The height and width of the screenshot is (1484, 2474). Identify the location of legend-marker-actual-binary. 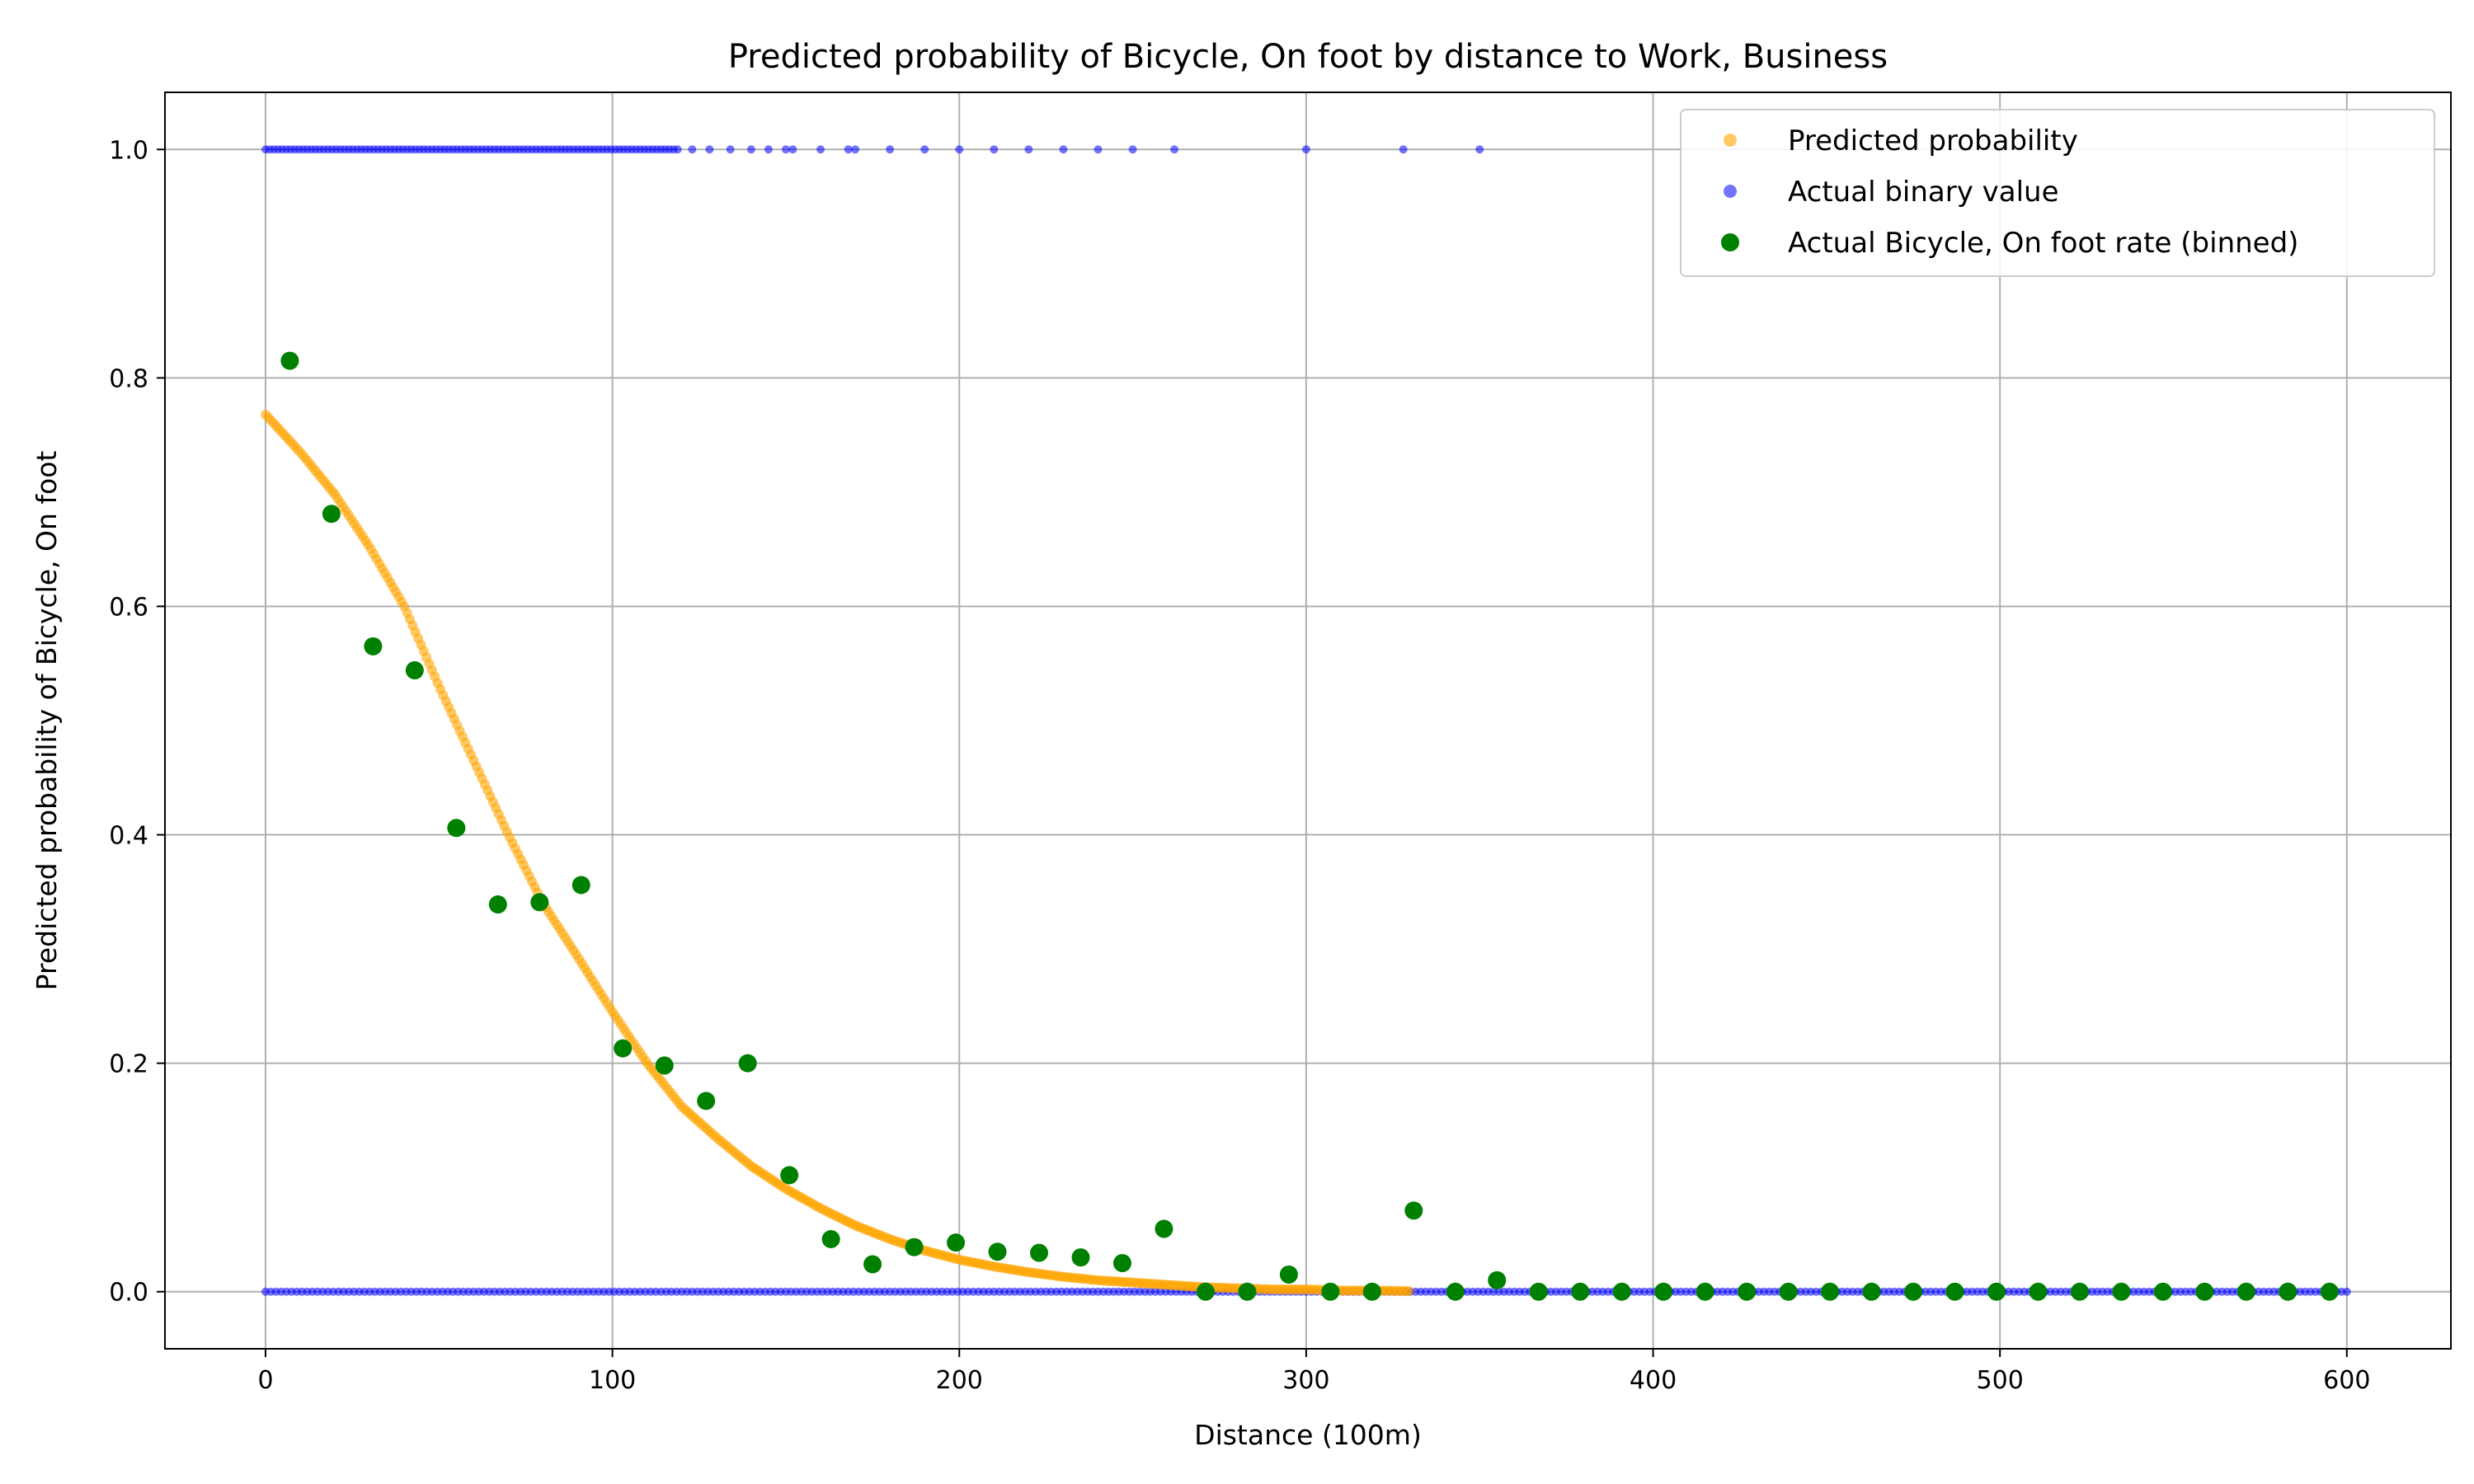
(1730, 191).